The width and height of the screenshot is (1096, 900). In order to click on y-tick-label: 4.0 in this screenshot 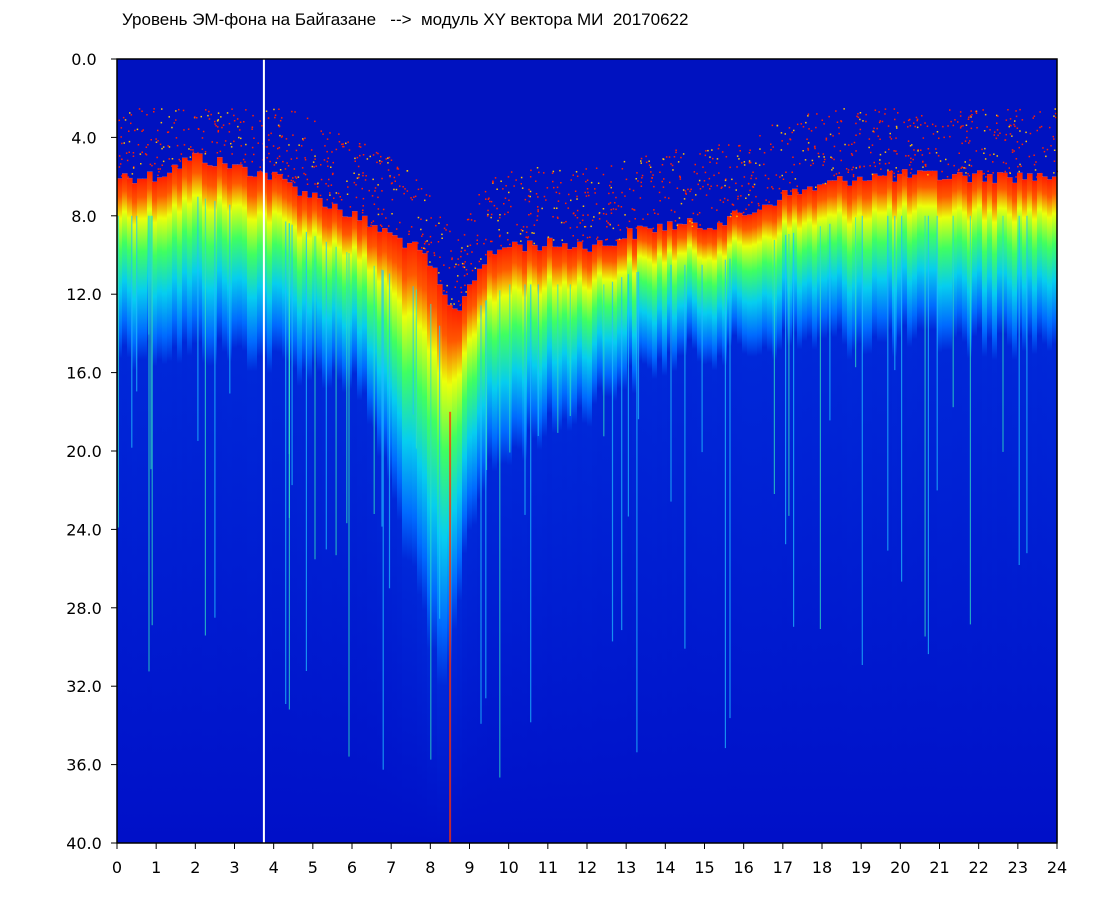, I will do `click(83, 137)`.